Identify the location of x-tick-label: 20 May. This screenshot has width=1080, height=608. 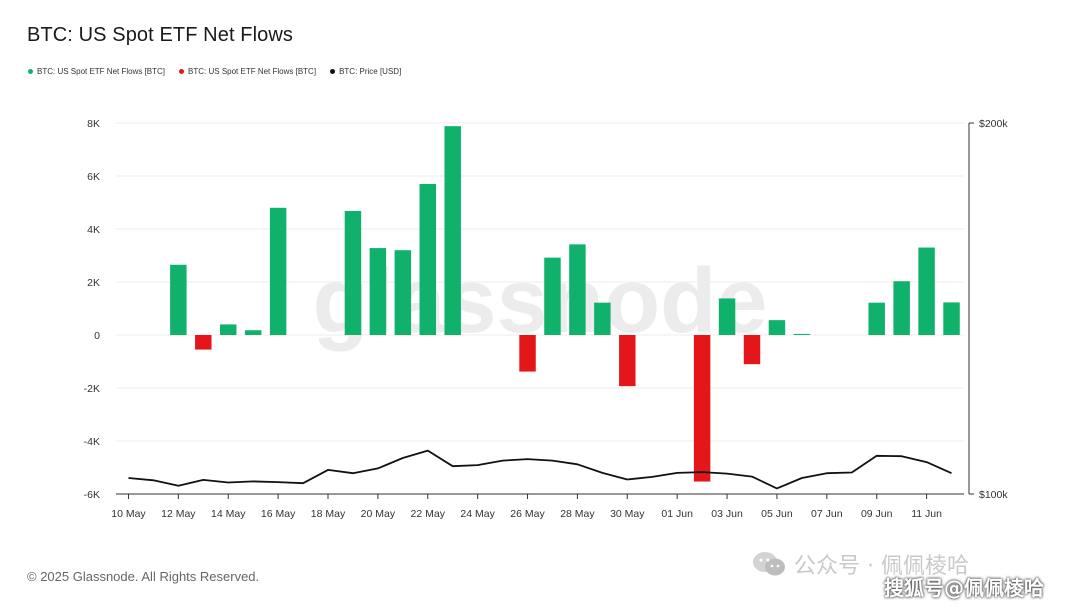
(378, 514).